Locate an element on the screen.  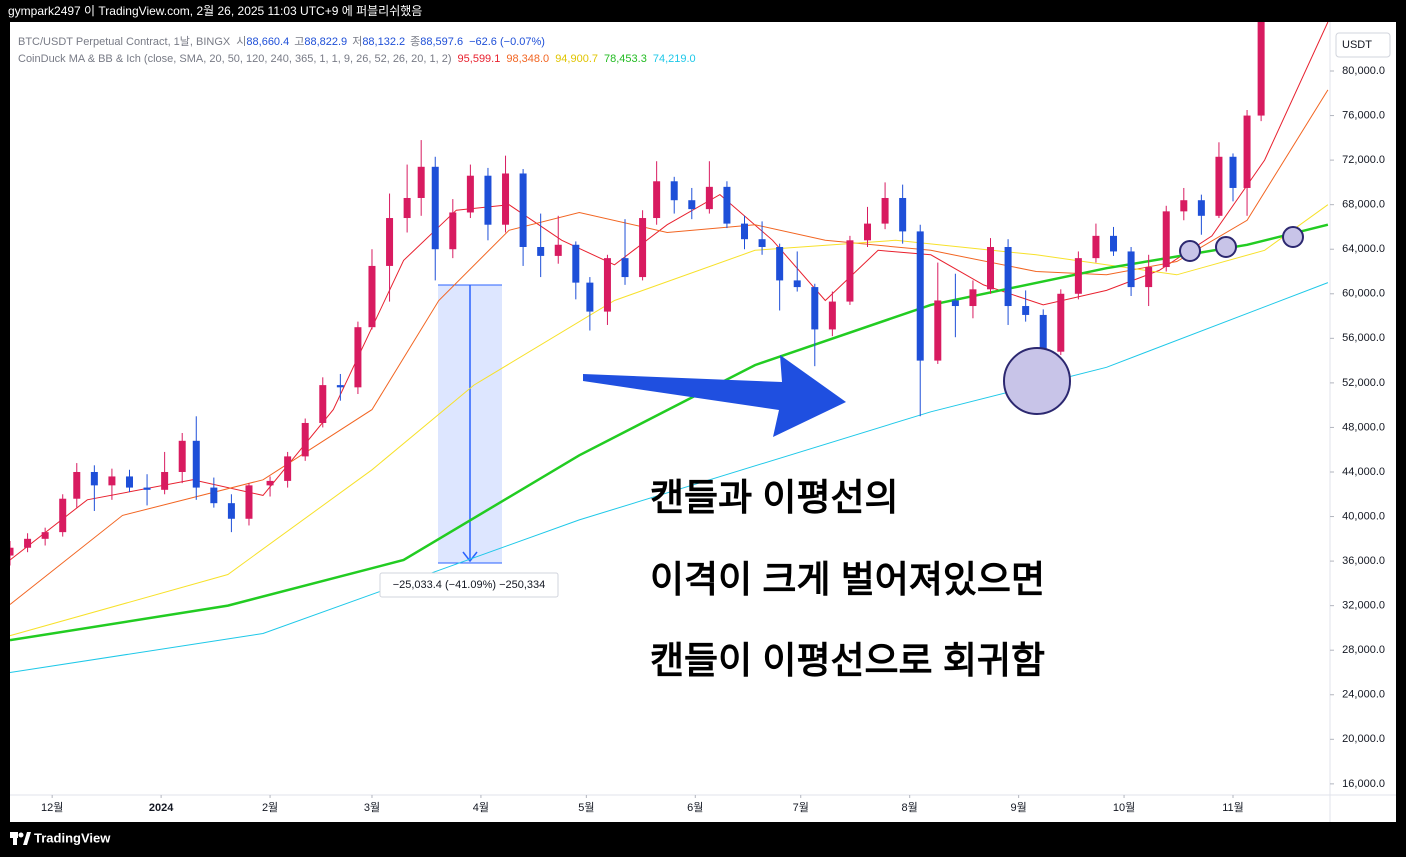
annotation: 이격이 크게 벌어져있으면 is located at coordinates (847, 579).